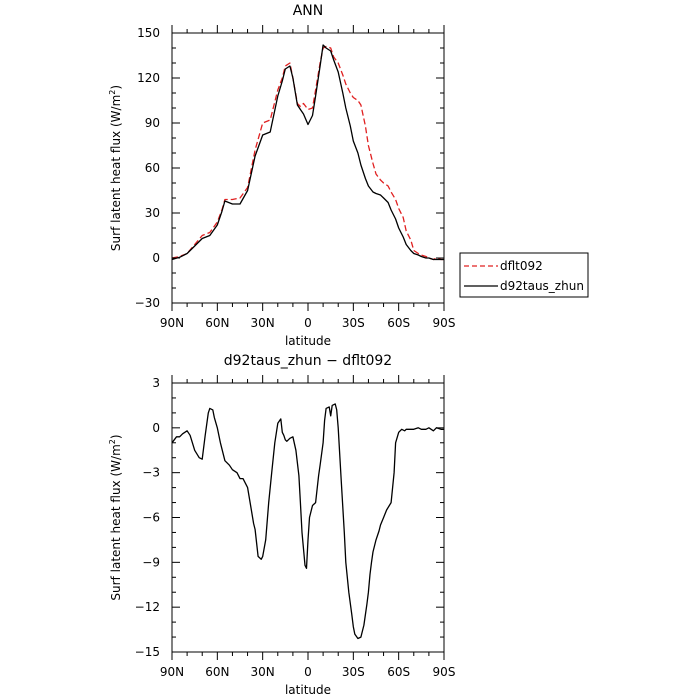 This screenshot has width=700, height=700. Describe the element at coordinates (353, 323) in the screenshot. I see `top-x-tick-label: 30S` at that location.